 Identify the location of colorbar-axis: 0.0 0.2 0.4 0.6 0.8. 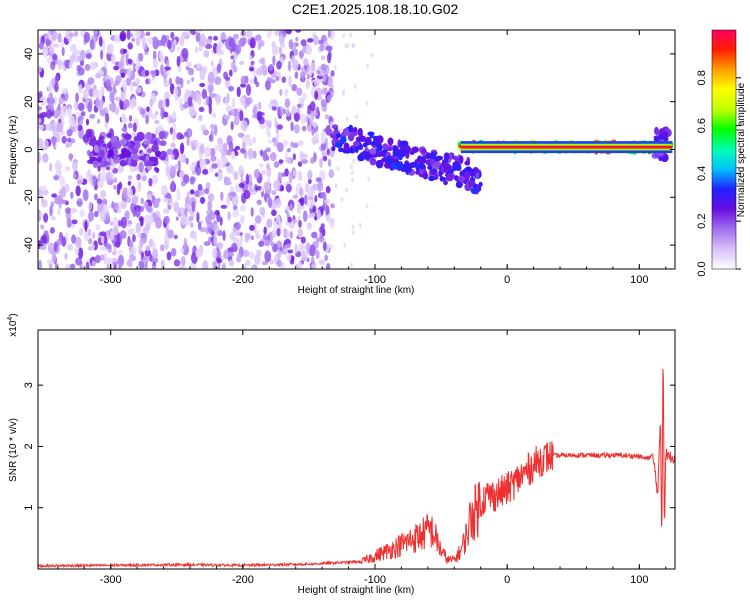
(718, 173).